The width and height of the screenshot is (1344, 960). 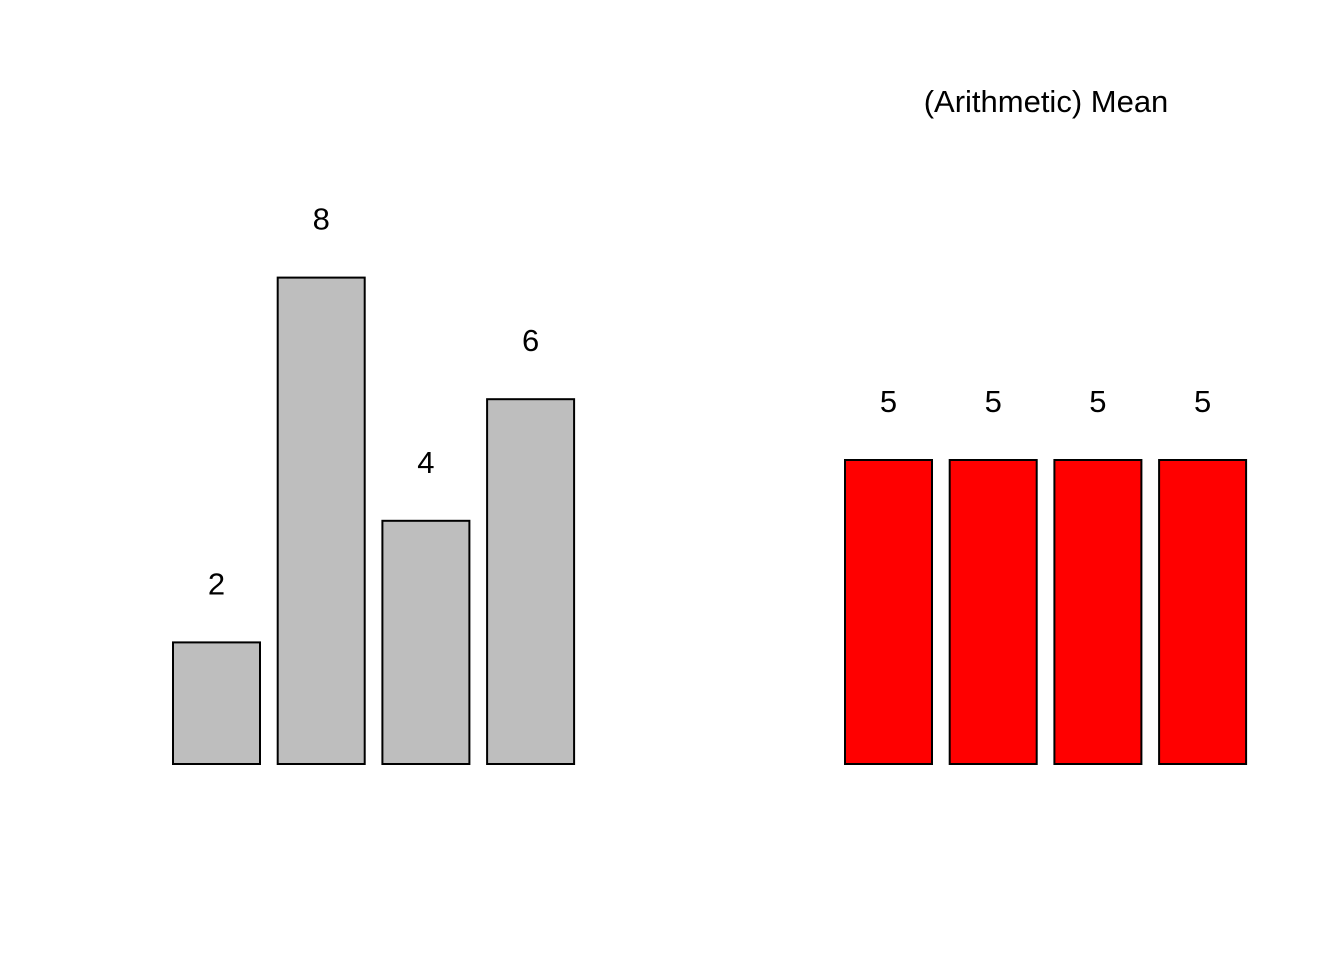 I want to click on mean-bar-4-label: 5, so click(x=1202, y=401).